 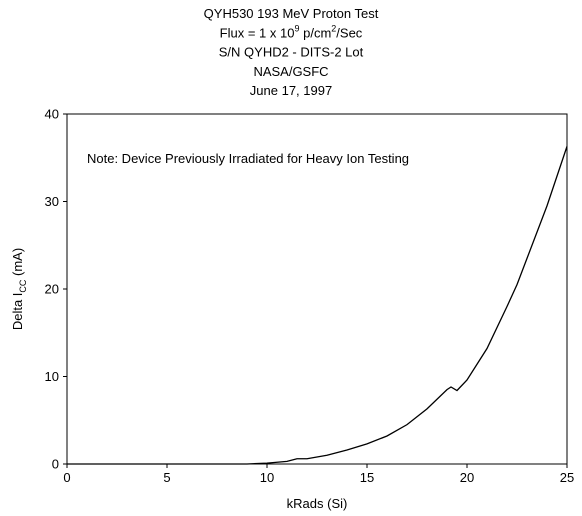 I want to click on text-part: (mA), so click(x=17, y=264).